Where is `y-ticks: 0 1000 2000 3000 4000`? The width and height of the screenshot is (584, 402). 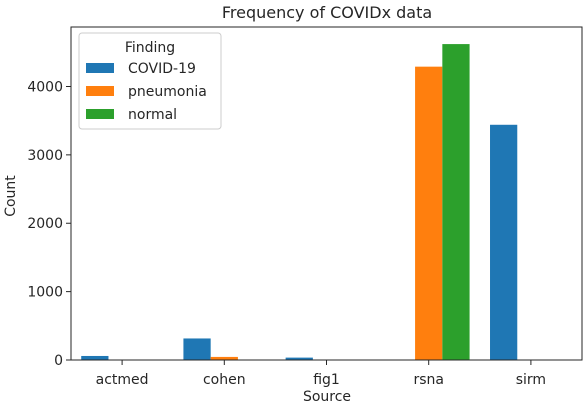
y-ticks: 0 1000 2000 3000 4000 is located at coordinates (49, 224).